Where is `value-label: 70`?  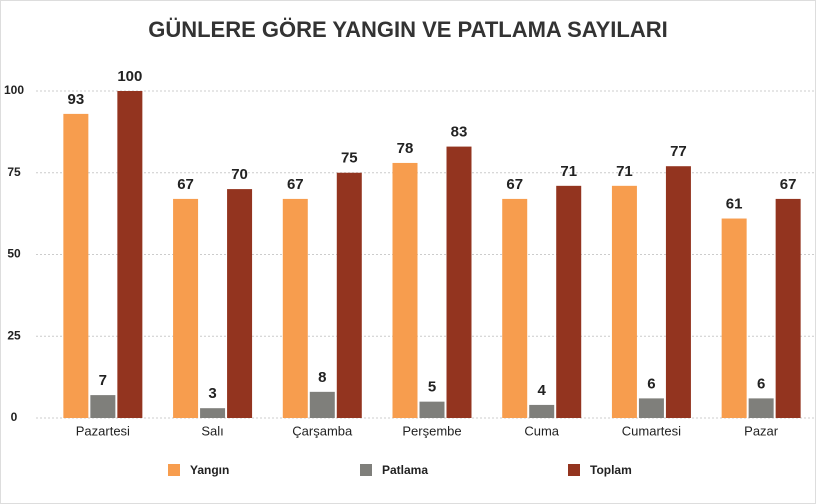 value-label: 70 is located at coordinates (239, 174).